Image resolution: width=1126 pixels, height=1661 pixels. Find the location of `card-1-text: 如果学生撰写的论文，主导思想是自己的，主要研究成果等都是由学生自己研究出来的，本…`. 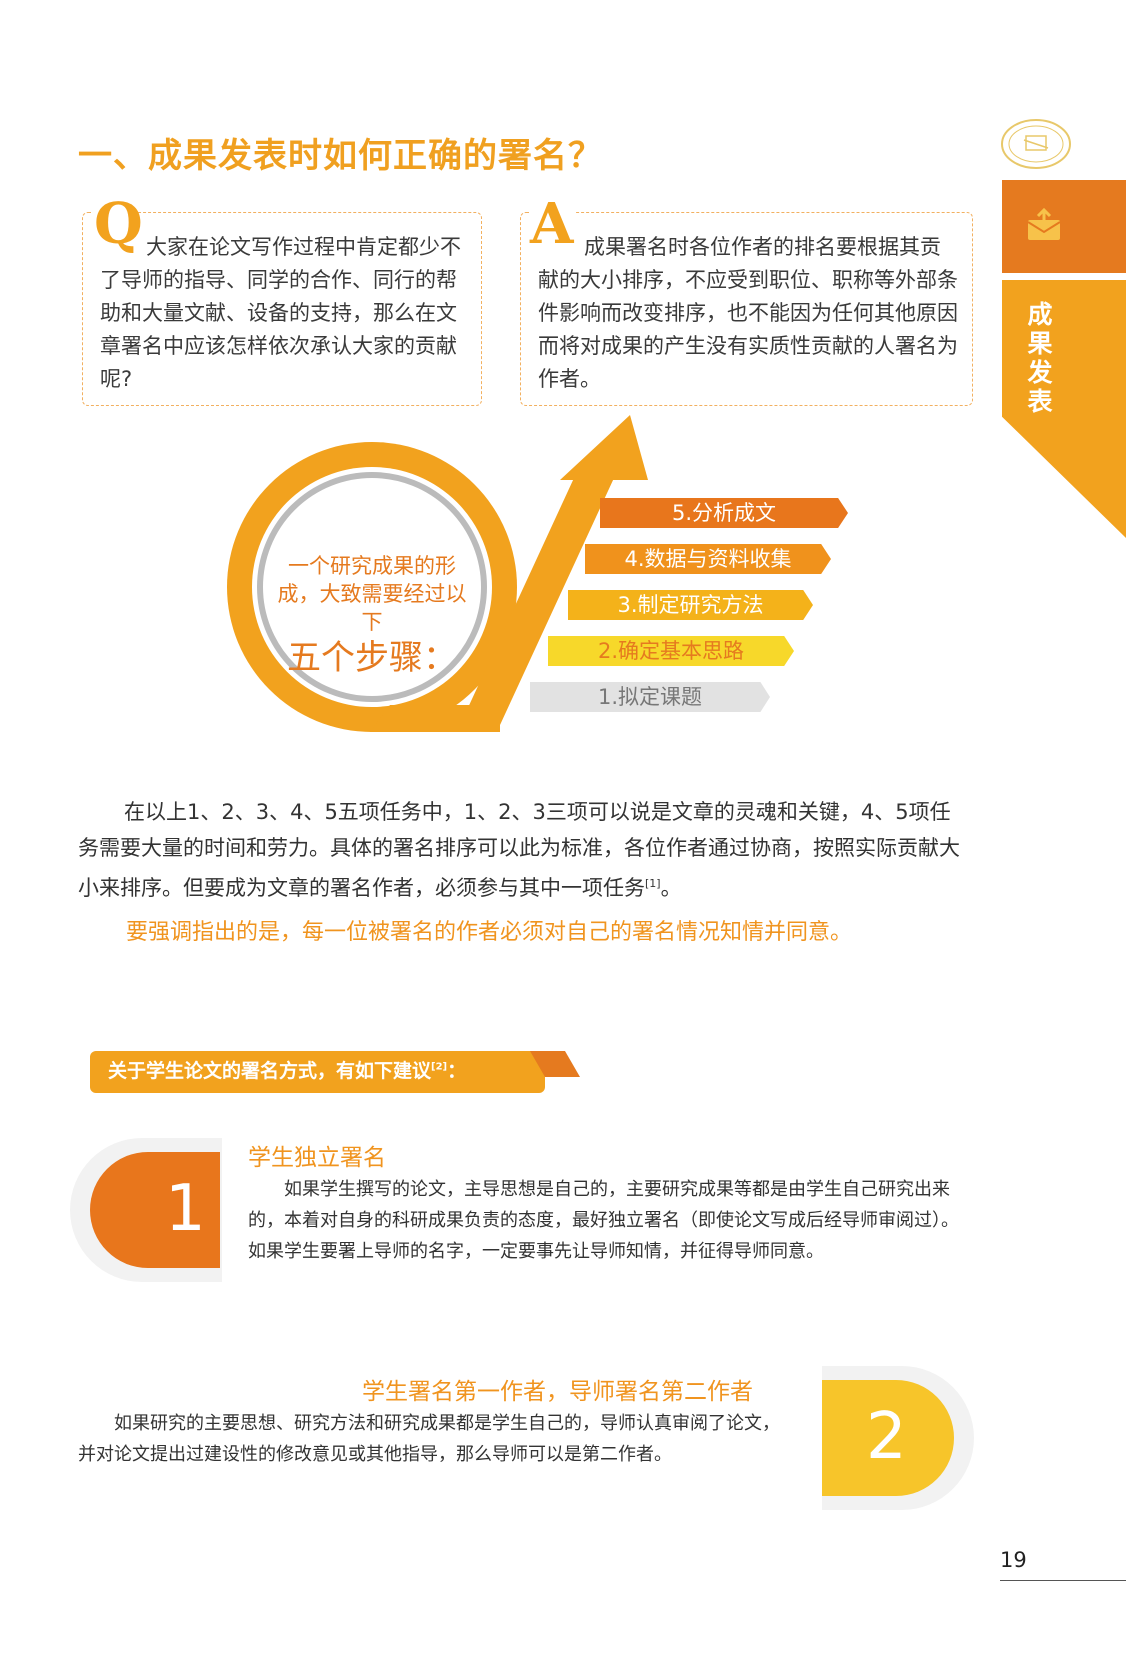

card-1-text: 如果学生撰写的论文，主导思想是自己的，主要研究成果等都是由学生自己研究出来的，本… is located at coordinates (603, 1220).